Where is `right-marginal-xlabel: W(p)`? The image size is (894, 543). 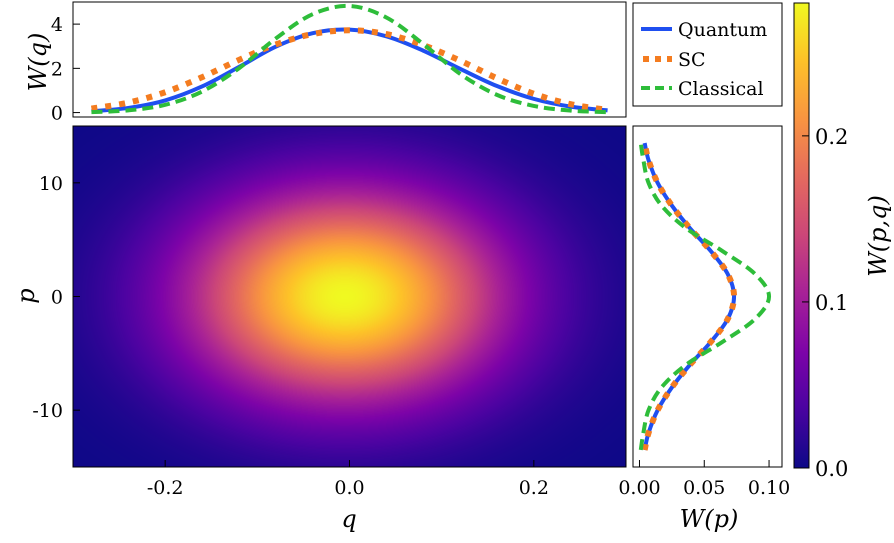 right-marginal-xlabel: W(p) is located at coordinates (709, 519).